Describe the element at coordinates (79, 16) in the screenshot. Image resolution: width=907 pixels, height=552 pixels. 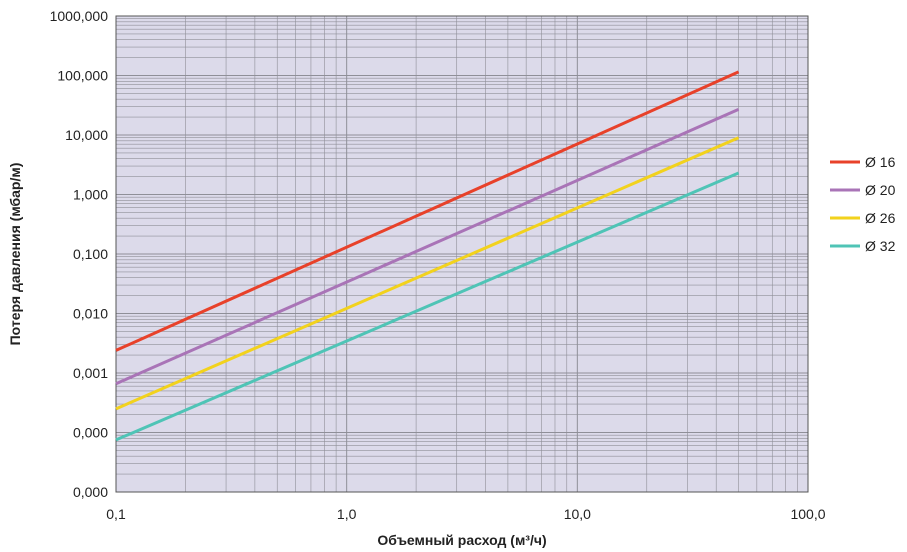
I see `y-tick-label: 1000,000` at that location.